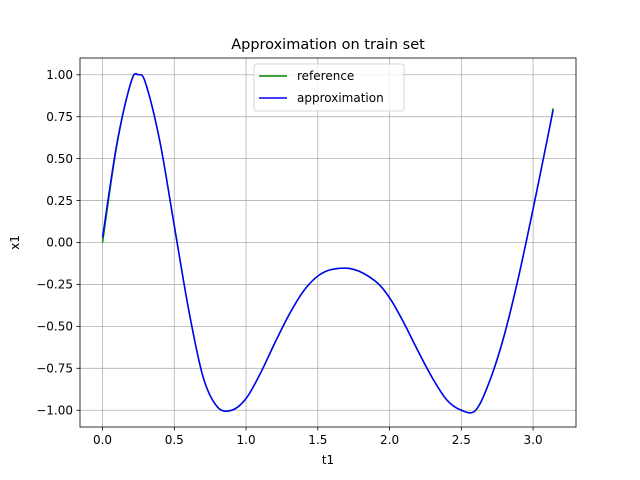 This screenshot has width=640, height=480. Describe the element at coordinates (15, 242) in the screenshot. I see `y-axis-label: x1` at that location.